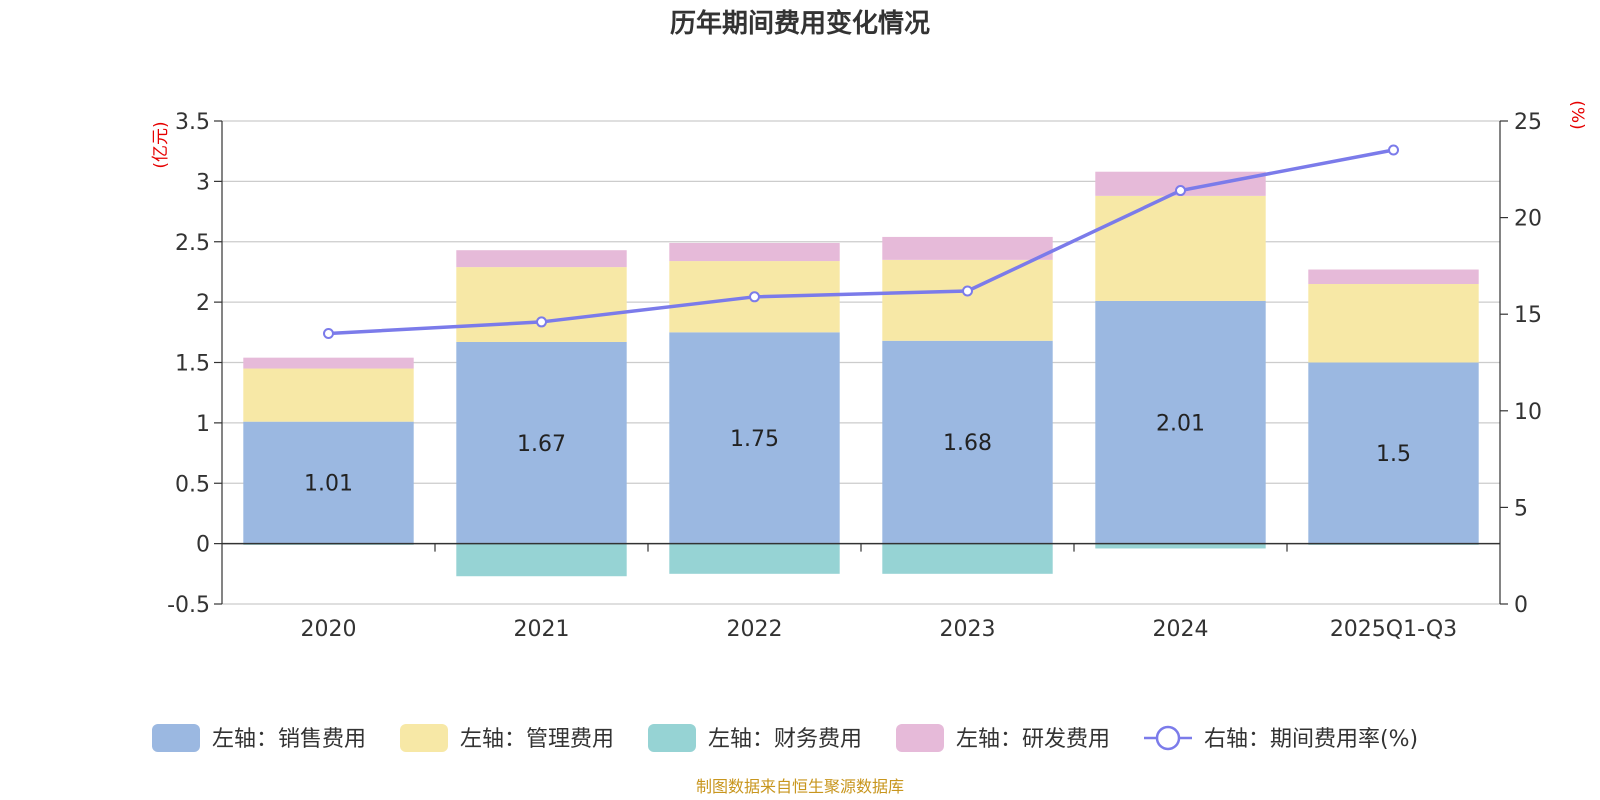 This screenshot has height=800, width=1600. Describe the element at coordinates (192, 243) in the screenshot. I see `left-axis-tick-label: 2.5` at that location.